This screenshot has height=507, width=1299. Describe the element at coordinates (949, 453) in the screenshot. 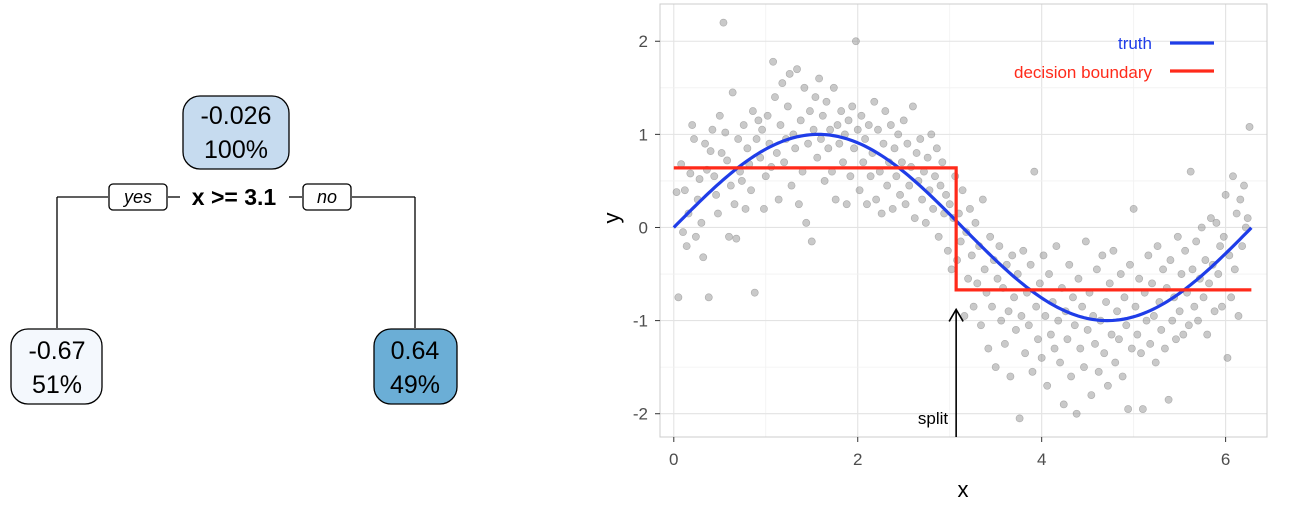

I see `x-axis-ticks: 0 2 4 6` at that location.